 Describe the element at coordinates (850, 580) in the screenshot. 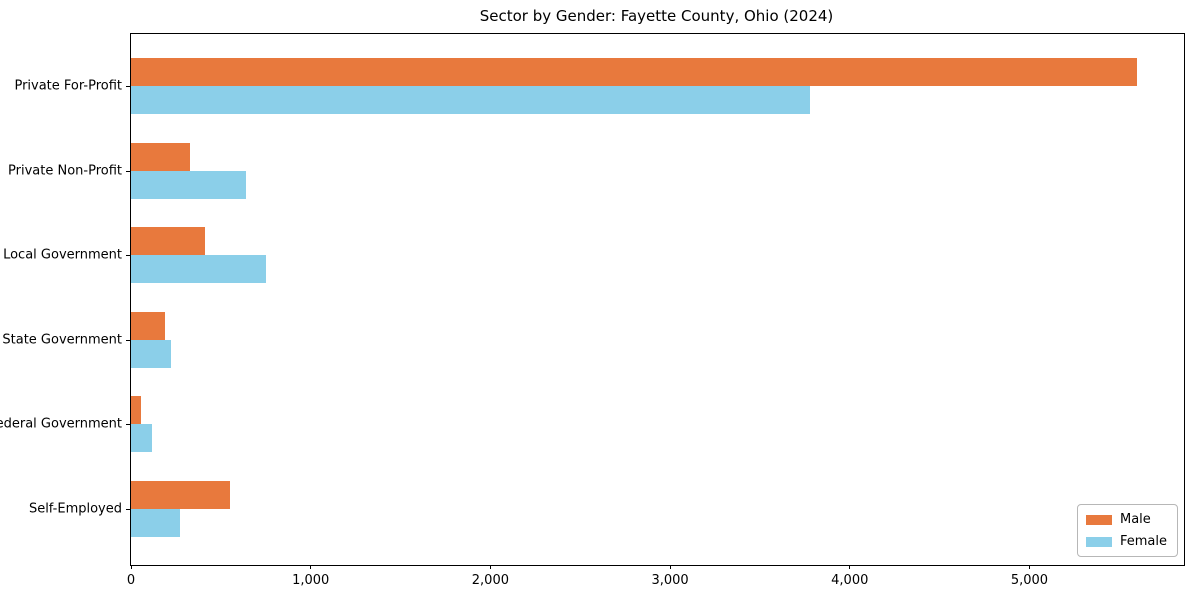

I see `x-tick-label-4-000: 4,000` at that location.